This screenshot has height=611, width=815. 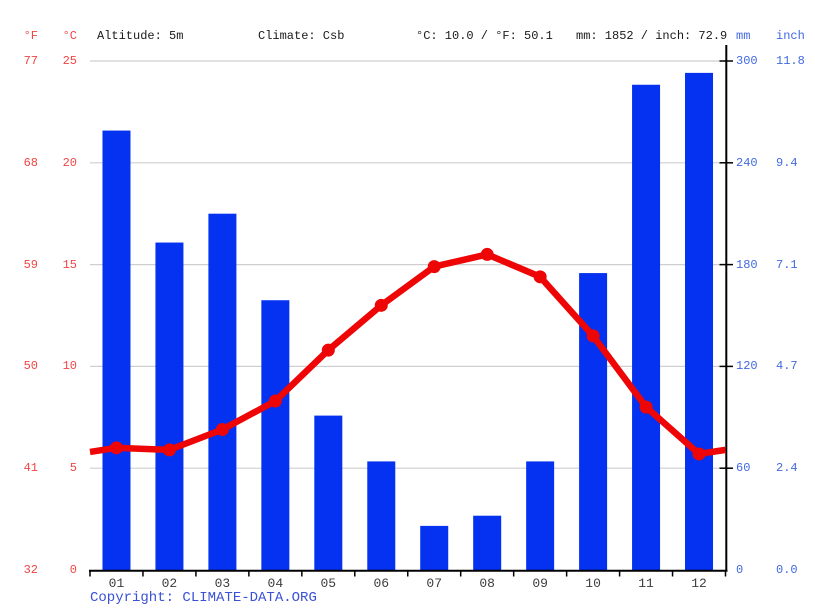 What do you see at coordinates (484, 36) in the screenshot?
I see `mean-temp-label: °C: 10.0 / °F: 50.1` at bounding box center [484, 36].